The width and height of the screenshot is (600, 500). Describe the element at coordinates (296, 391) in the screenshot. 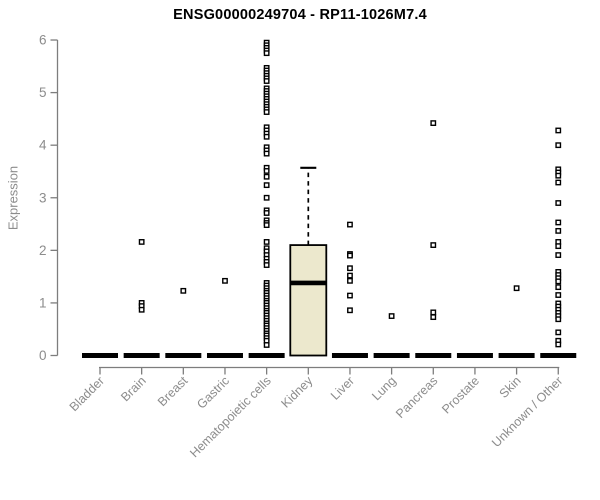

I see `x-tick-label: Kidney` at that location.